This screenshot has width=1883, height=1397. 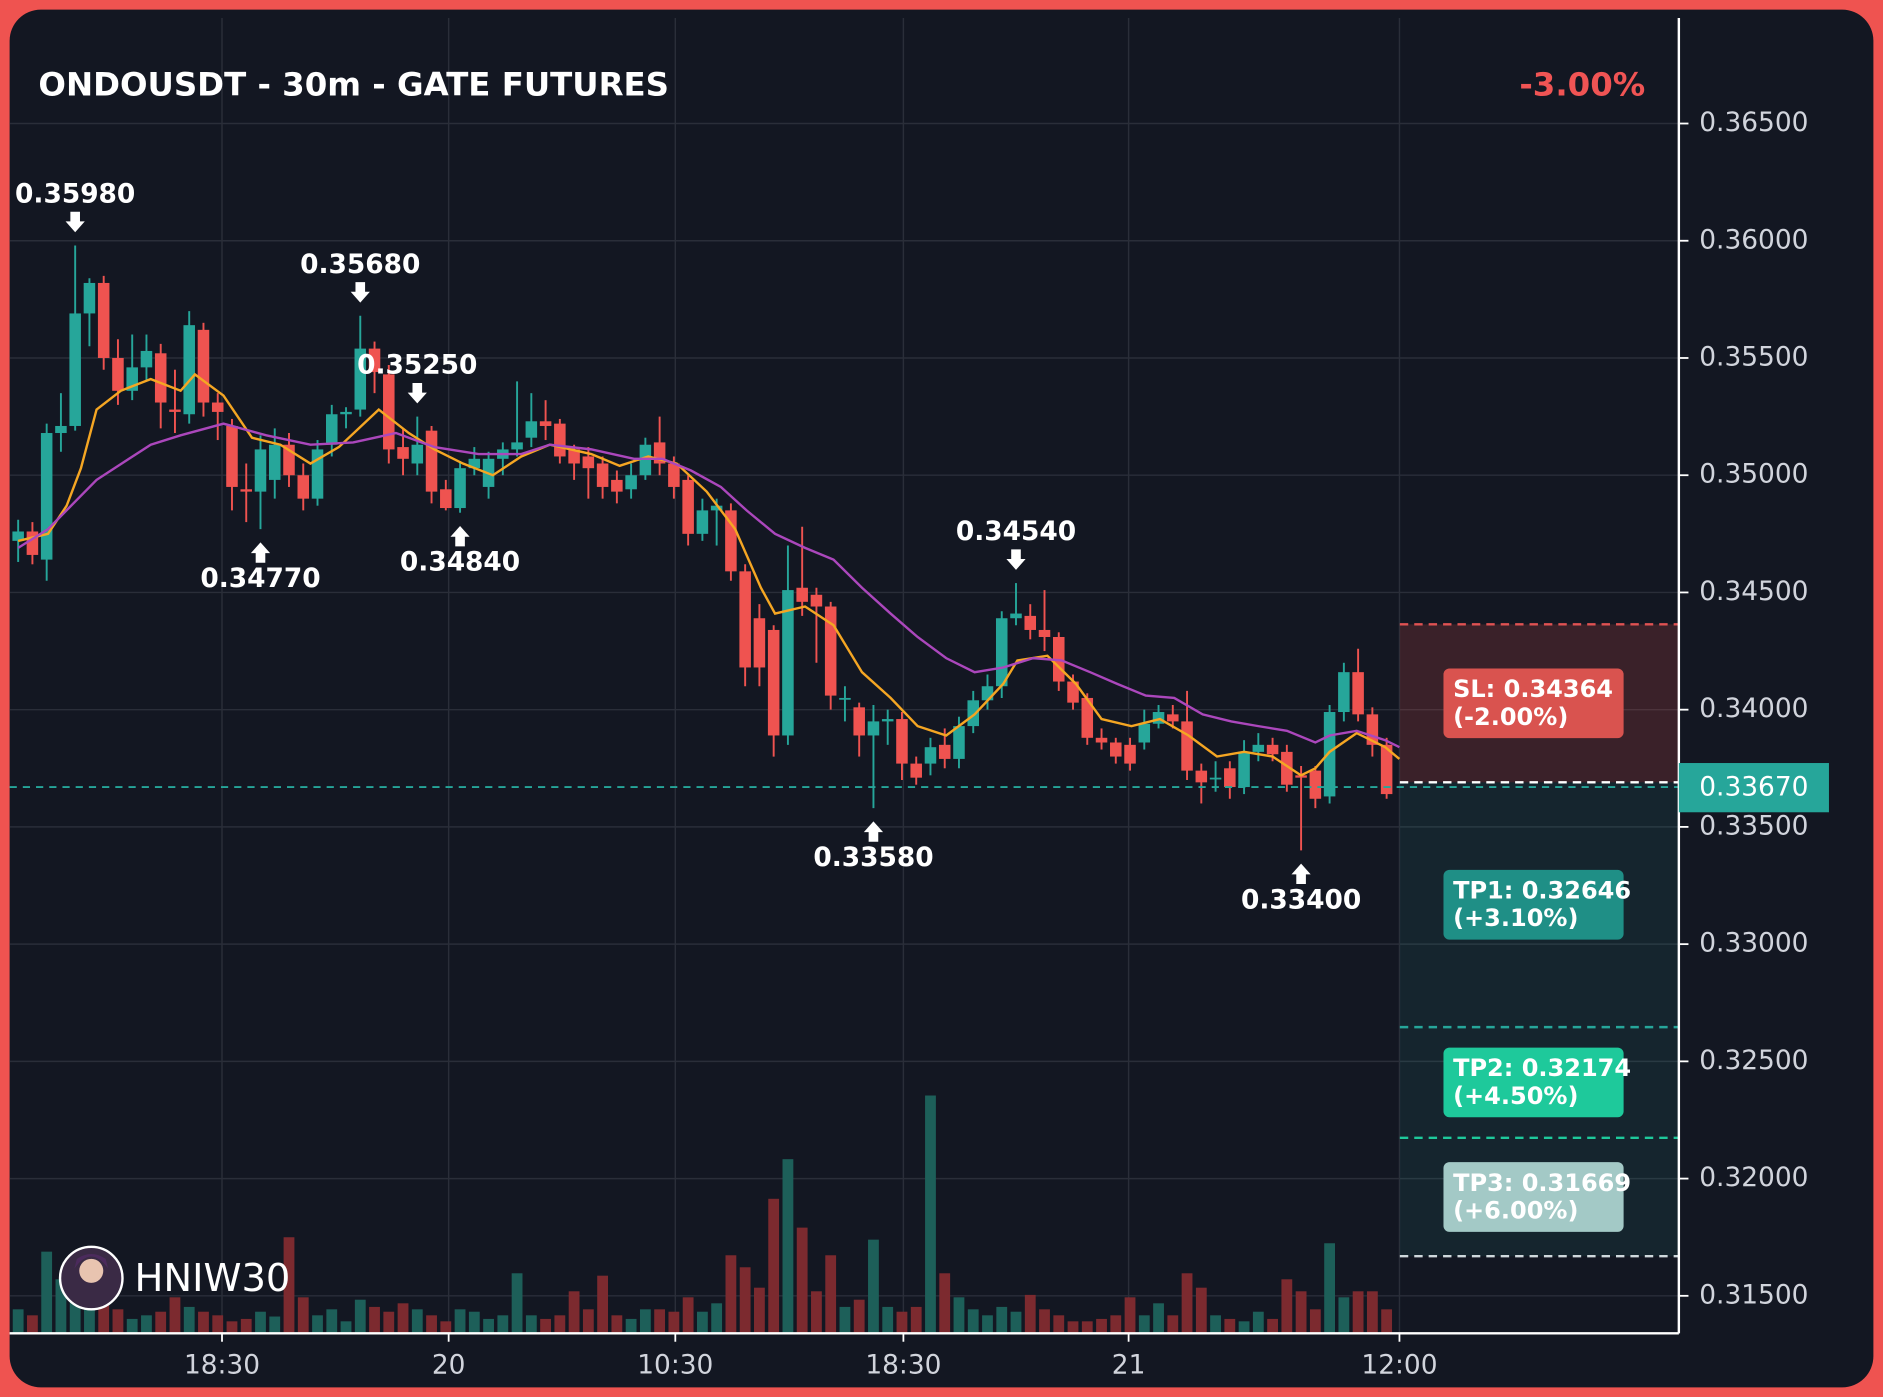 What do you see at coordinates (1582, 84) in the screenshot?
I see `price-change: -3.00%` at bounding box center [1582, 84].